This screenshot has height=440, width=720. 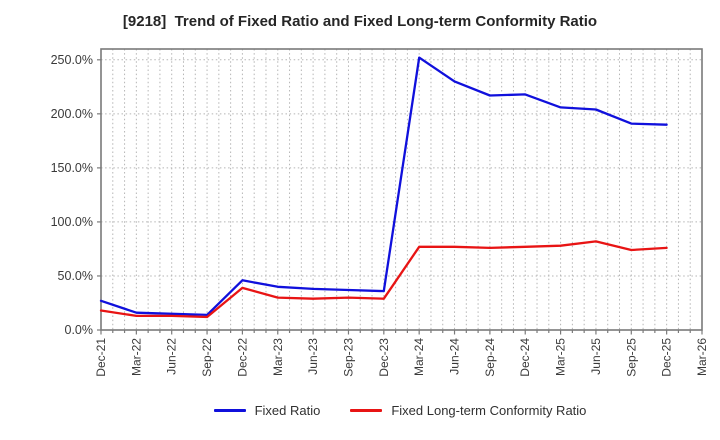 I want to click on y-axis-tick-label: 200.0%, so click(x=72, y=114).